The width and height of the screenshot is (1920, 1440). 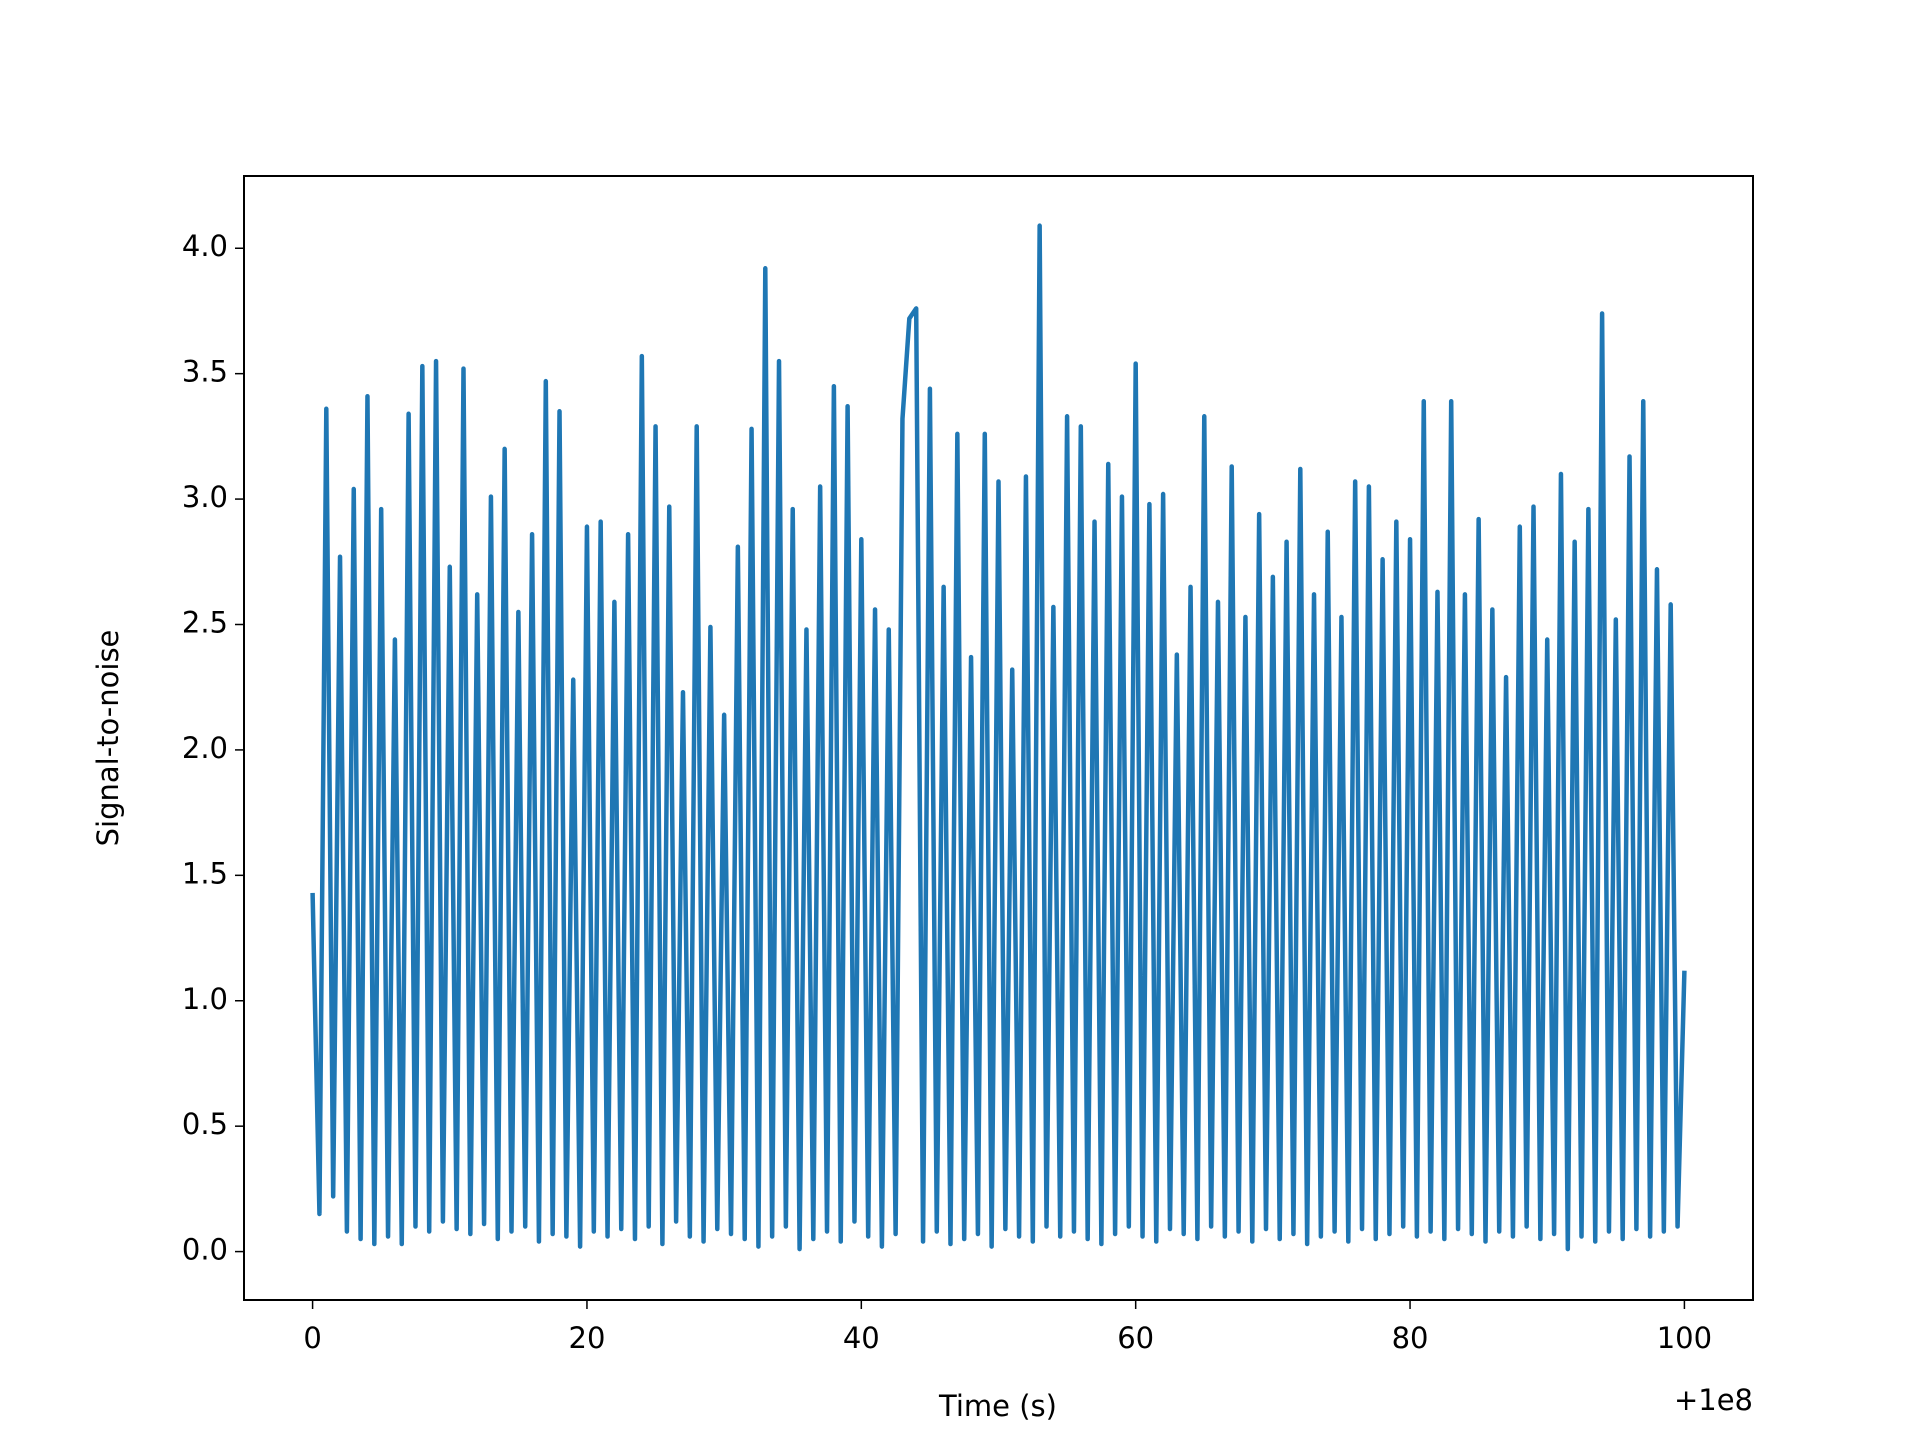 What do you see at coordinates (312, 1338) in the screenshot?
I see `x-tick-label: 0` at bounding box center [312, 1338].